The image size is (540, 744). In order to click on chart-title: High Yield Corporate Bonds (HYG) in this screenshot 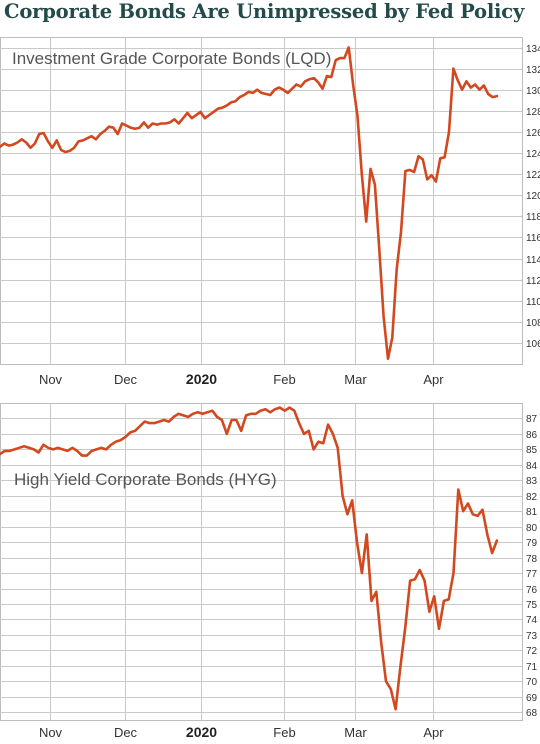, I will do `click(145, 479)`.